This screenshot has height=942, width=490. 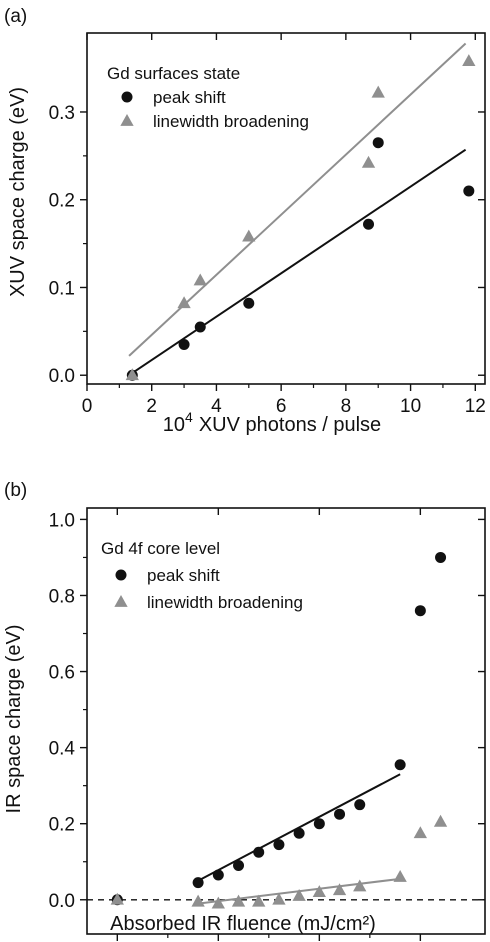 I want to click on y-axis-label: XUV space charge (eV), so click(x=18, y=192).